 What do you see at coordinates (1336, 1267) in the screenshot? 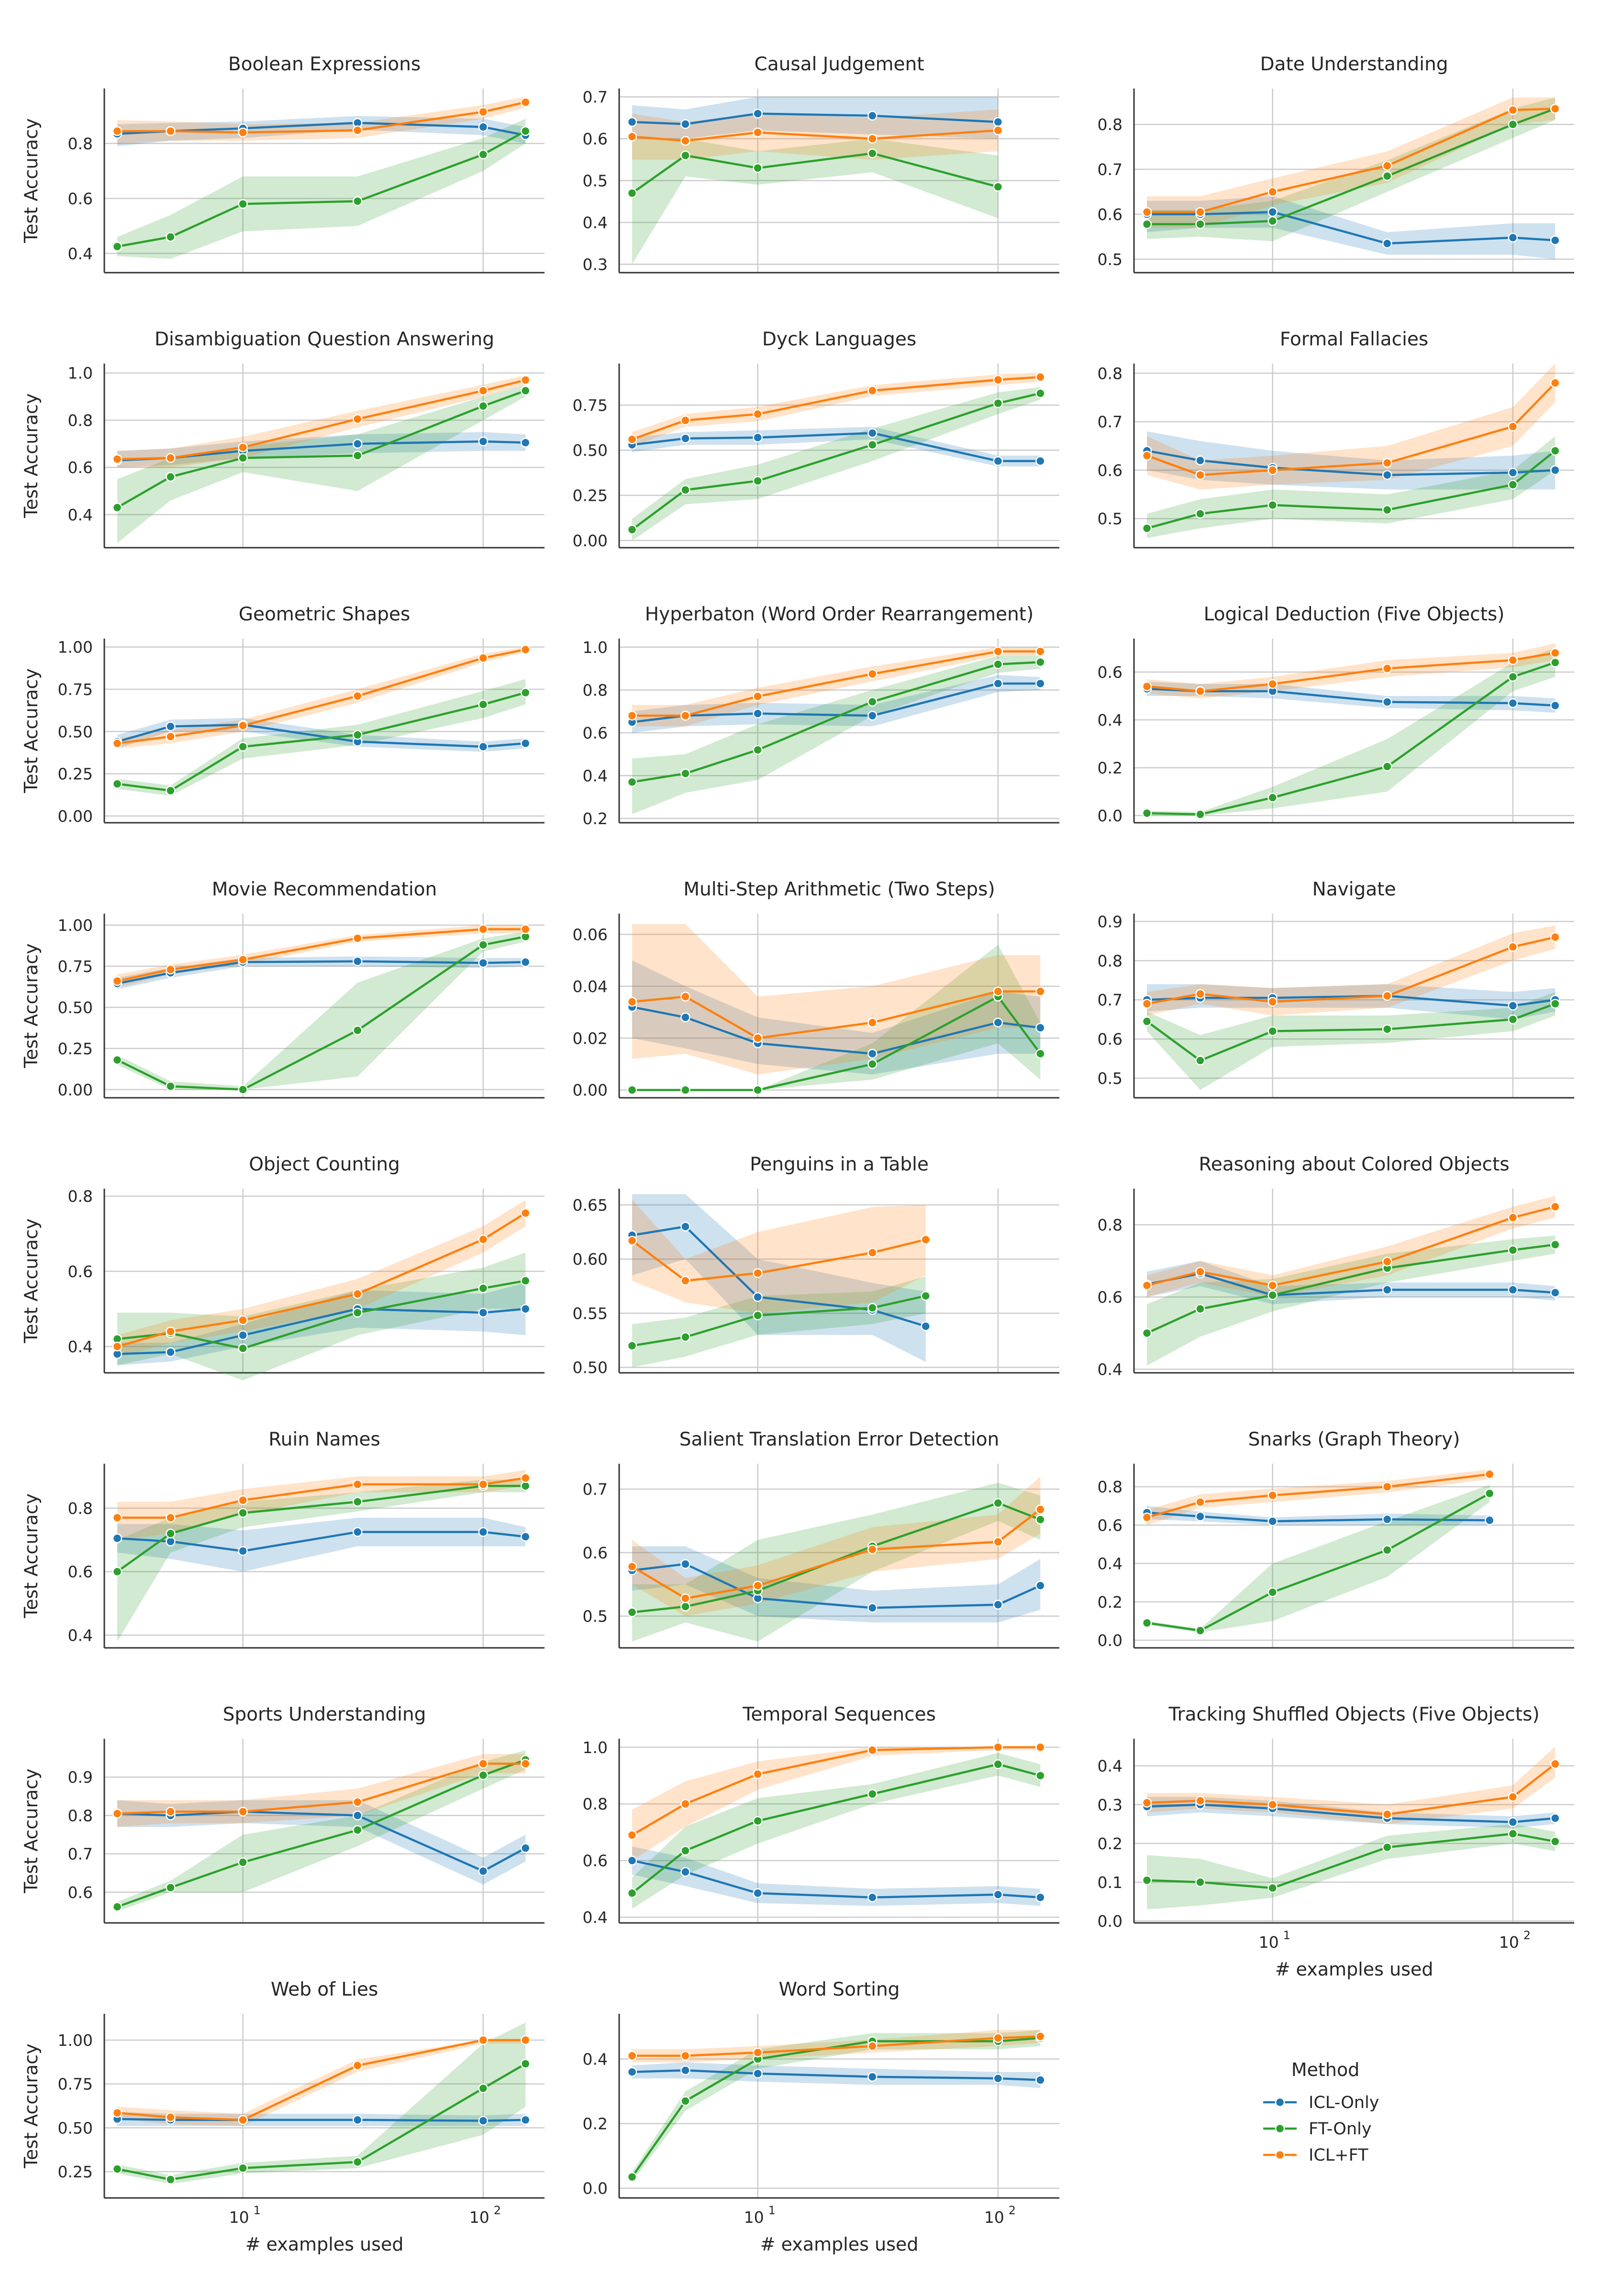
I see `subplot-reasoning-about-colored-objects: 0.4 0.6 0.8 Reasoning about Colored Objects` at bounding box center [1336, 1267].